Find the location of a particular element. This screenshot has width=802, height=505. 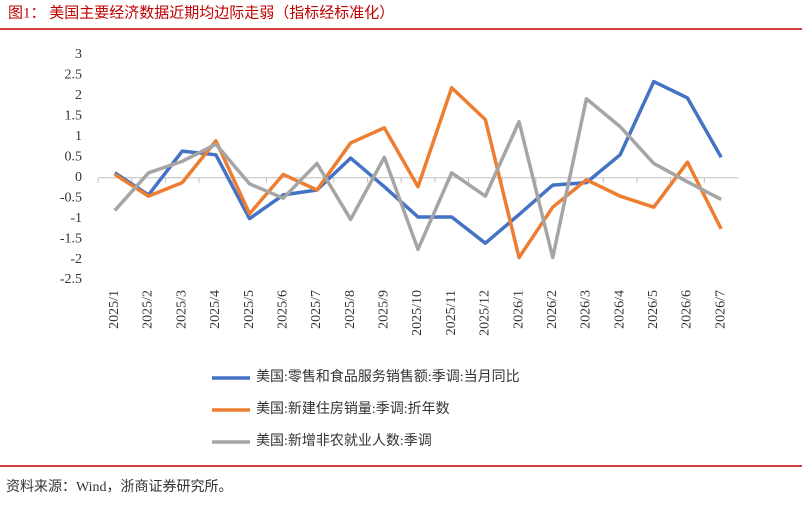

y-tick-label: 1.5 is located at coordinates (74, 116).